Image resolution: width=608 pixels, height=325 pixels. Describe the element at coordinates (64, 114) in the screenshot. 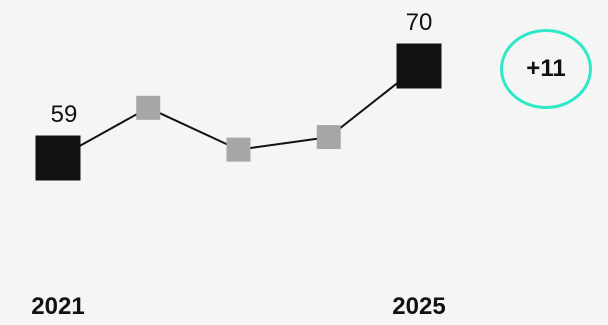

I see `start-value-label: 59` at that location.